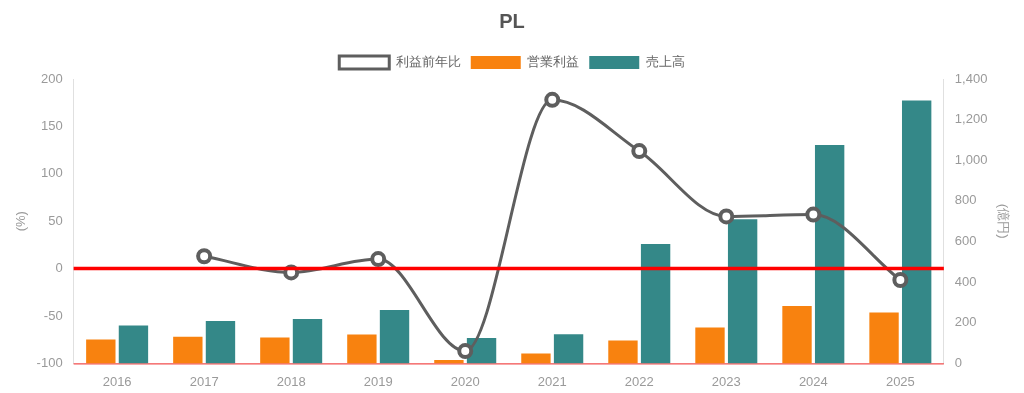  Describe the element at coordinates (900, 381) in the screenshot. I see `x-tick-label: 2025` at that location.